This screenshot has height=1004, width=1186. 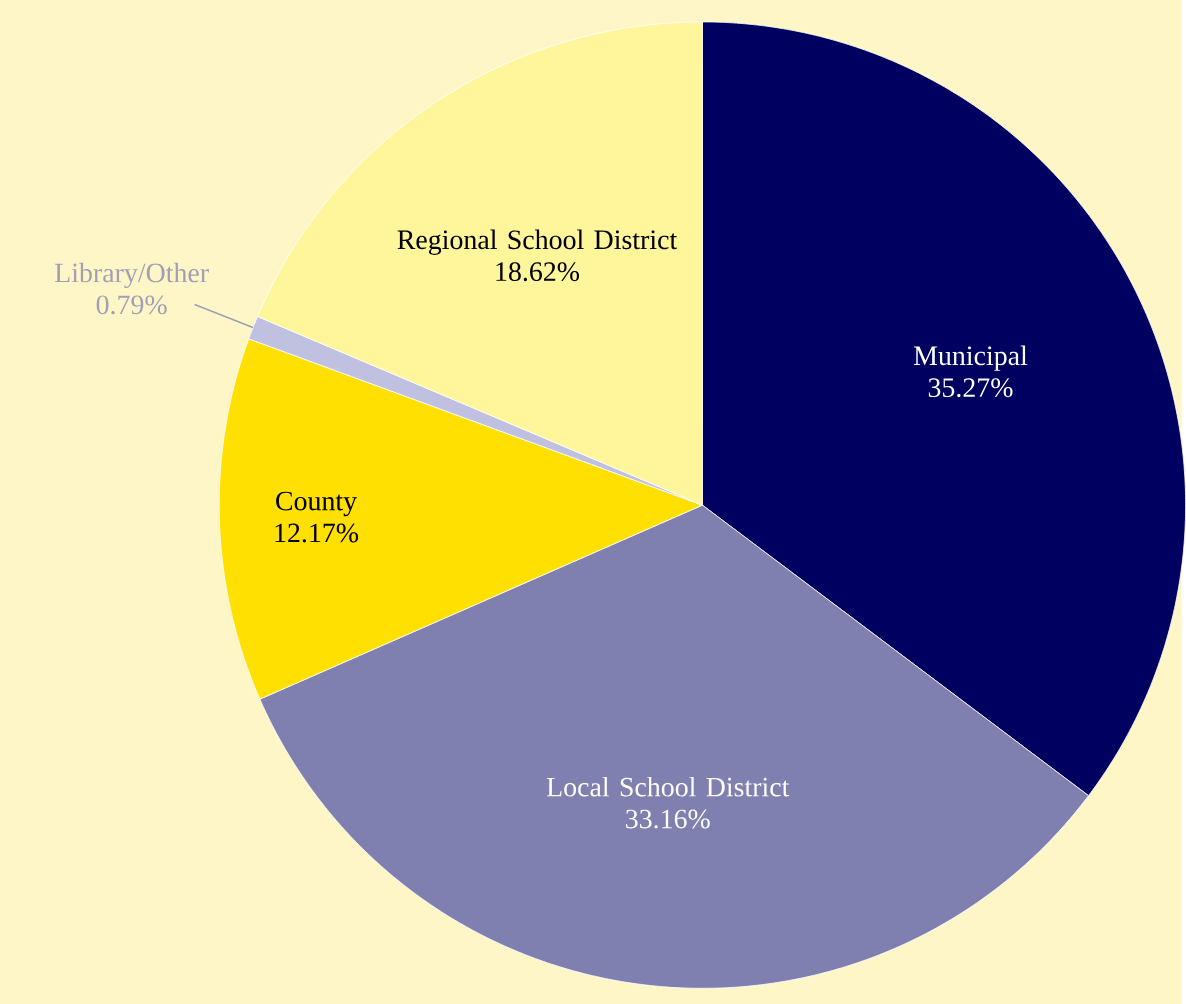 What do you see at coordinates (668, 819) in the screenshot?
I see `data-label: 33.16%` at bounding box center [668, 819].